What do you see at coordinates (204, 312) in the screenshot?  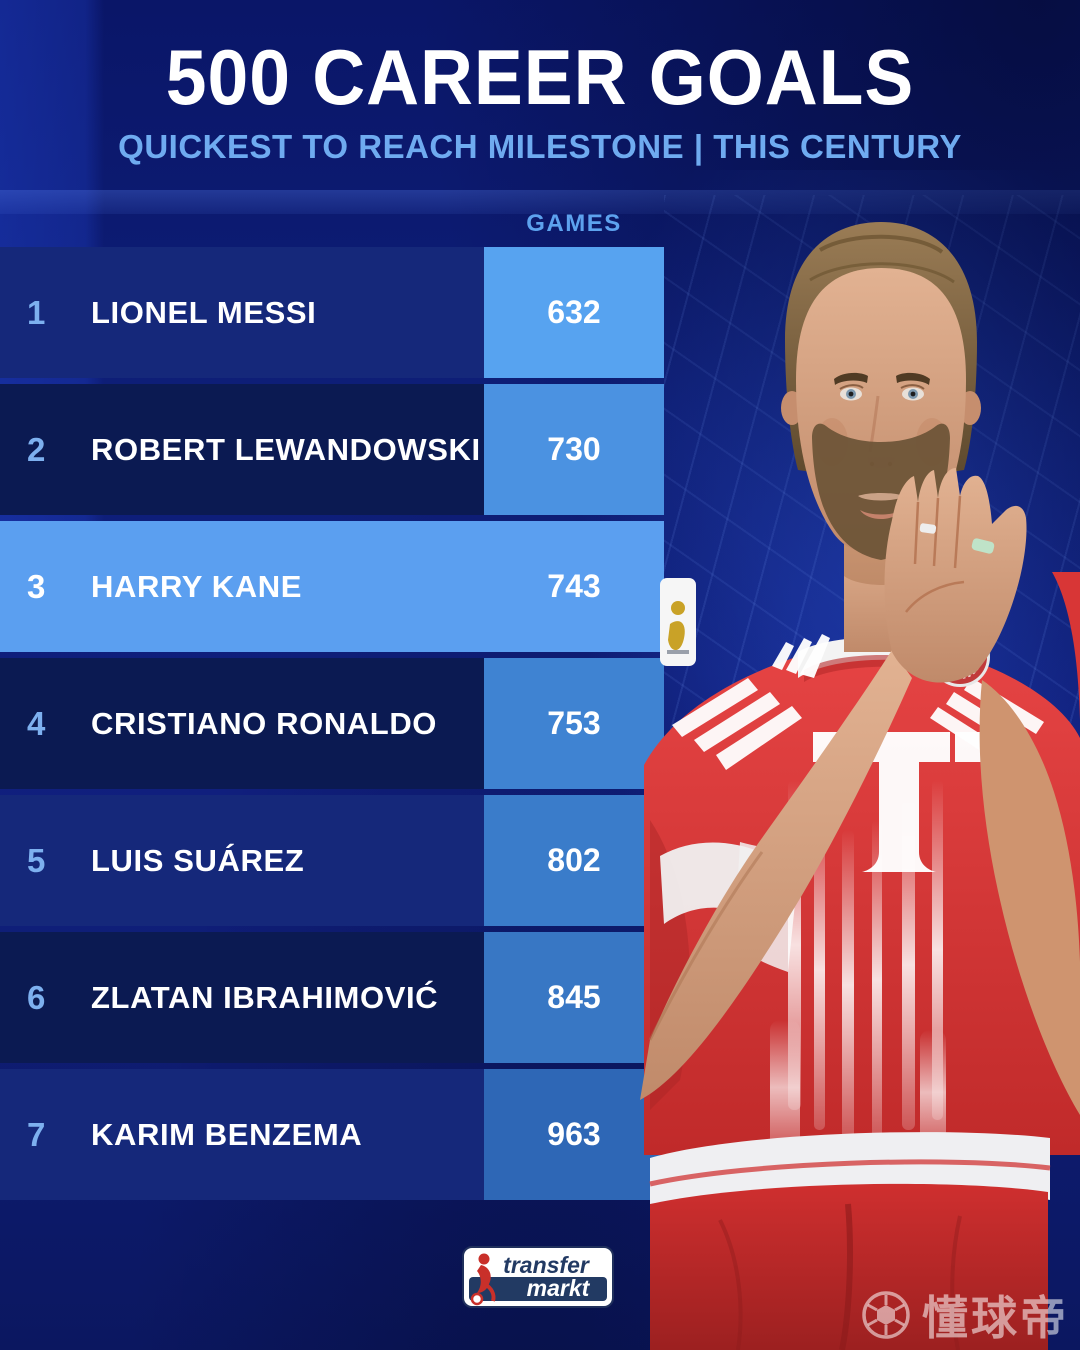 I see `player-name: LIONEL MESSI` at bounding box center [204, 312].